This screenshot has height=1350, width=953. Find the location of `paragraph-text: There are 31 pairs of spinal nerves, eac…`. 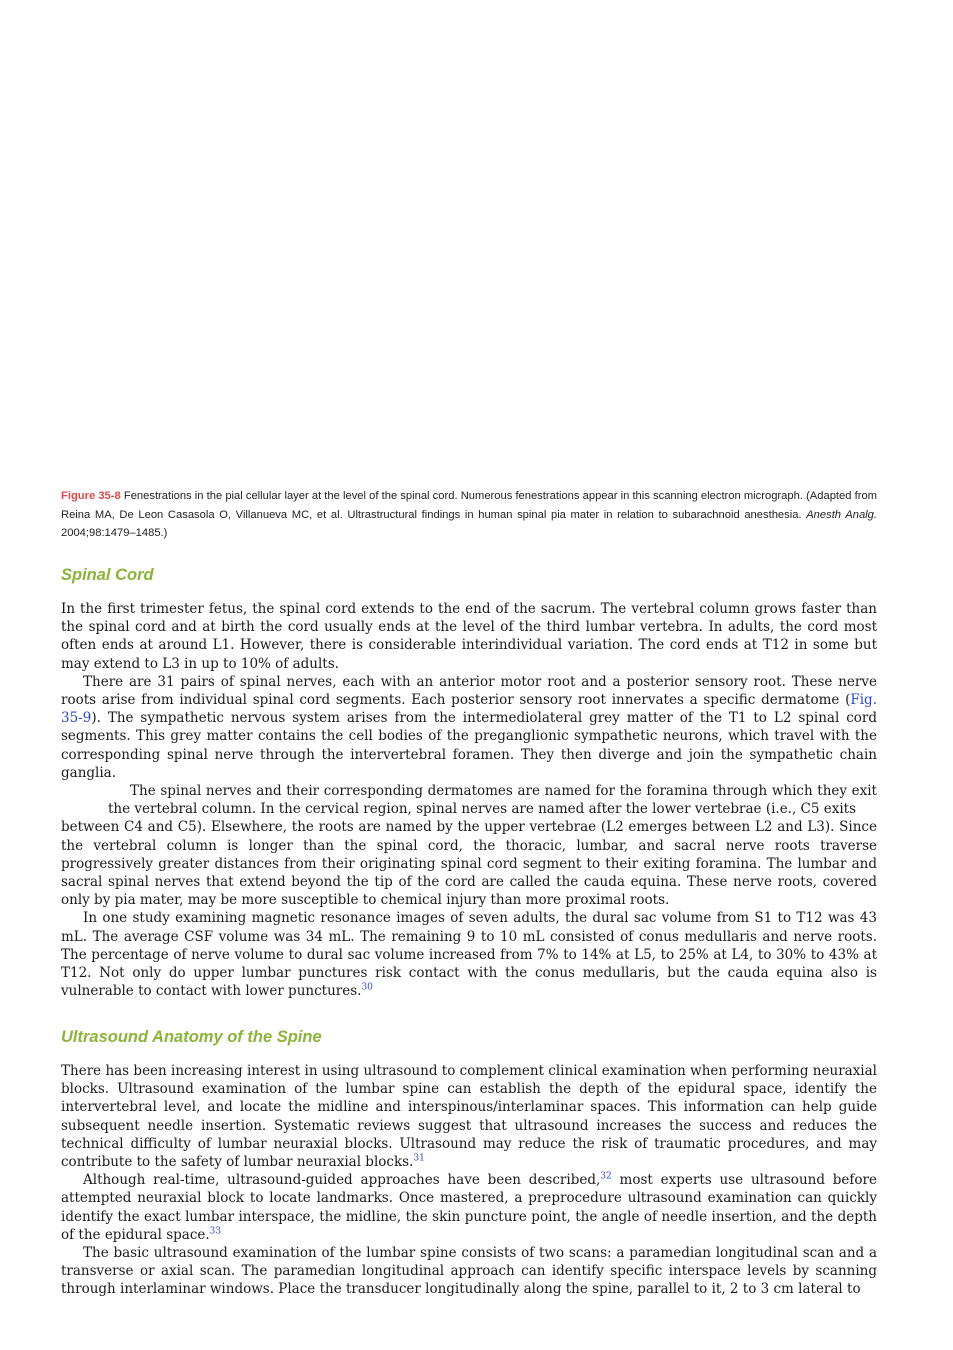

paragraph-text: There are 31 pairs of spinal nerves, eac… is located at coordinates (469, 691).